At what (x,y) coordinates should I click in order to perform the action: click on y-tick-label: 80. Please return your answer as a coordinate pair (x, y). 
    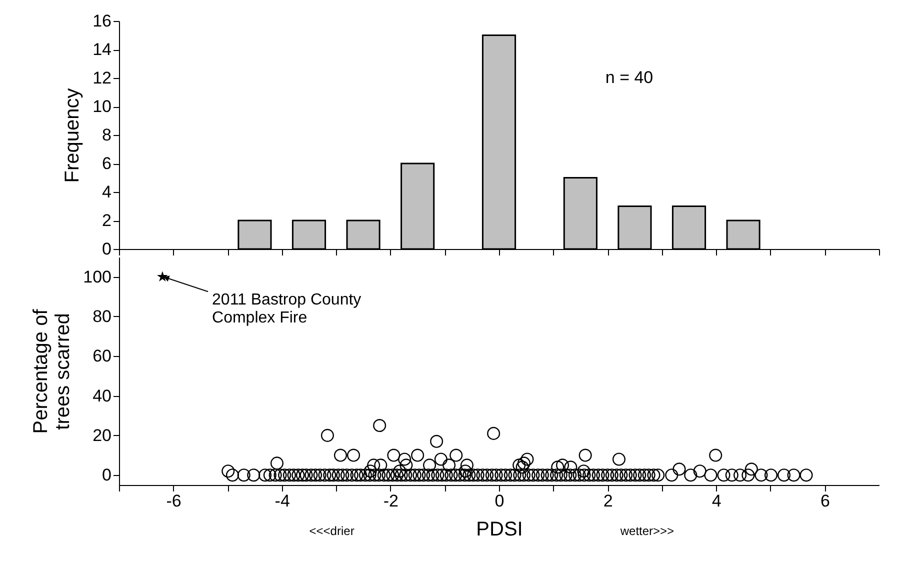
    Looking at the image, I should click on (102, 316).